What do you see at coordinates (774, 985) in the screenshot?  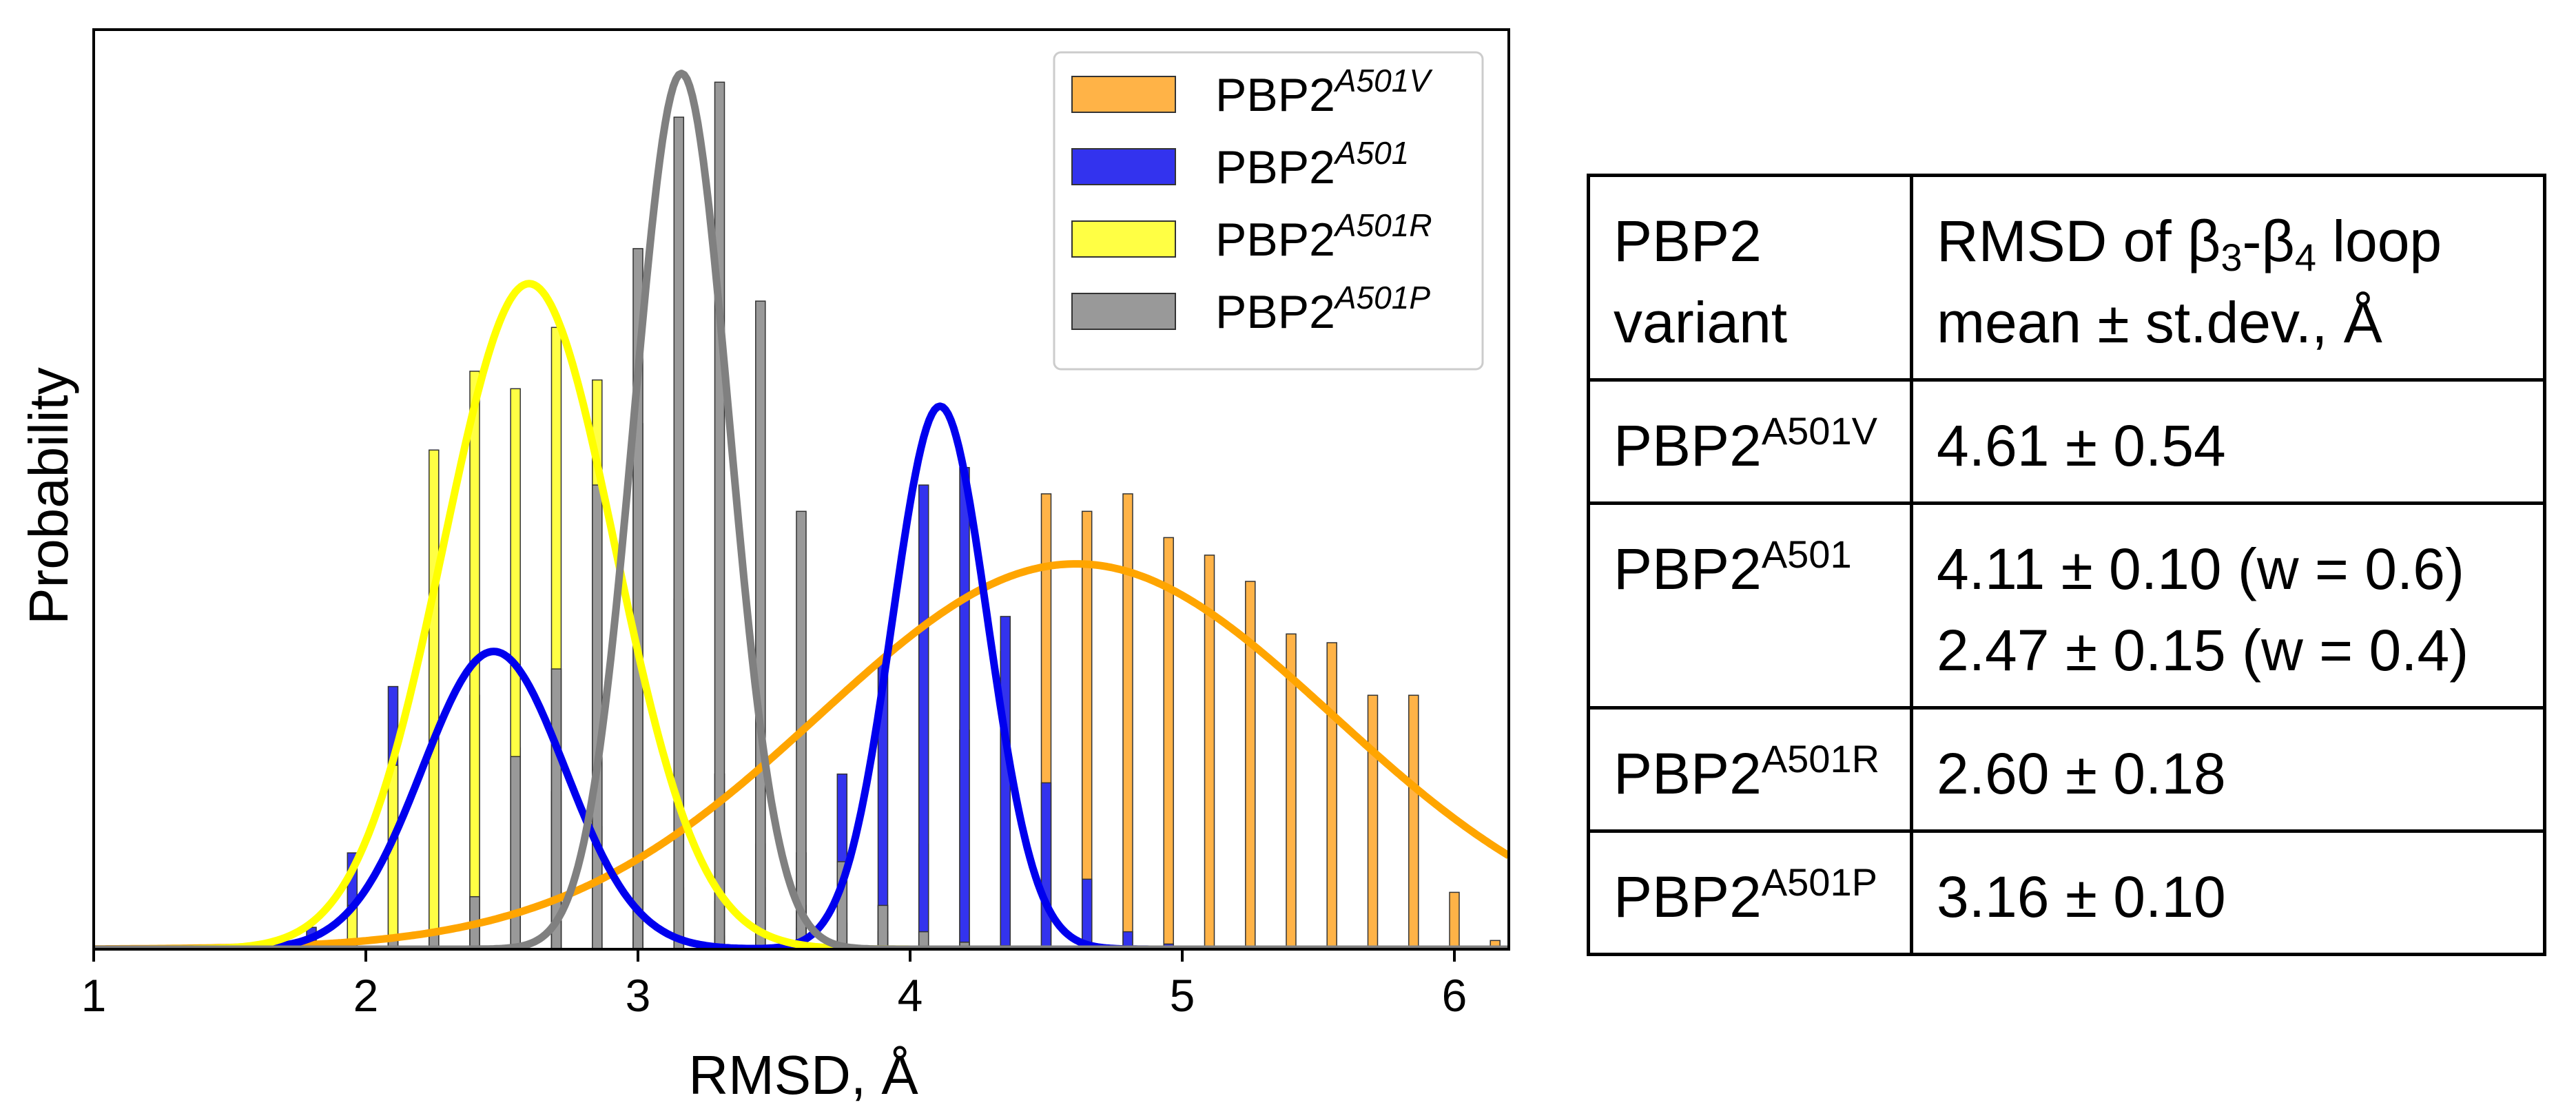 I see `x-axis-ticks: 1 2 3 4 5 6` at bounding box center [774, 985].